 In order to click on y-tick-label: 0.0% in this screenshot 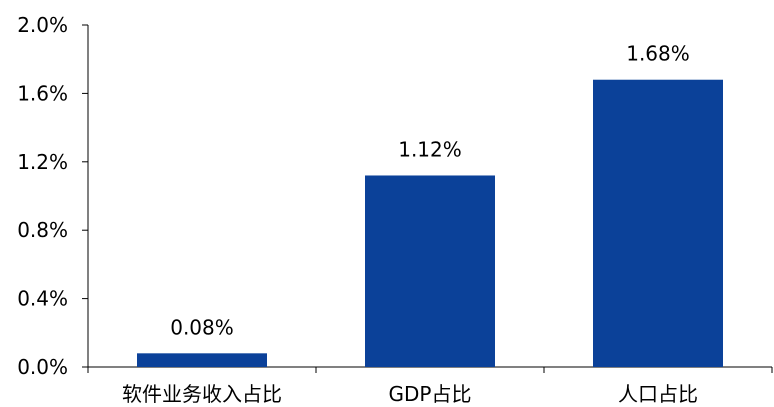, I will do `click(42, 367)`.